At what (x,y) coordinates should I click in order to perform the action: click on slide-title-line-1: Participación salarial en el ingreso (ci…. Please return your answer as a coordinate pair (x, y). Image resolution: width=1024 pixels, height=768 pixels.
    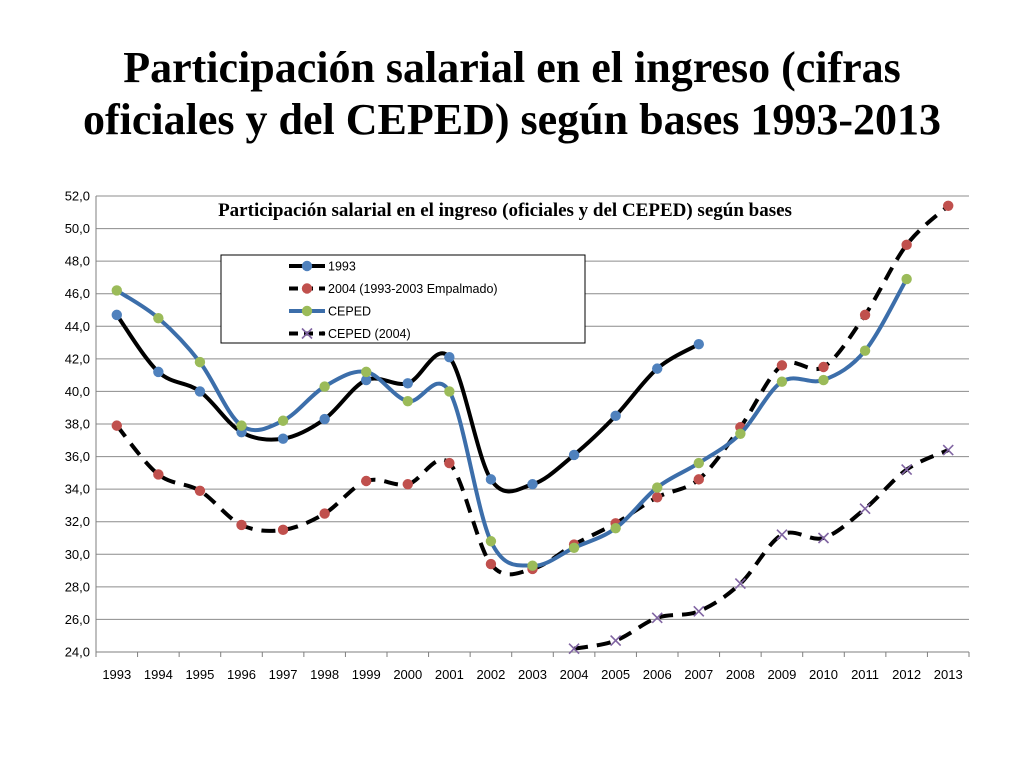
    Looking at the image, I should click on (512, 67).